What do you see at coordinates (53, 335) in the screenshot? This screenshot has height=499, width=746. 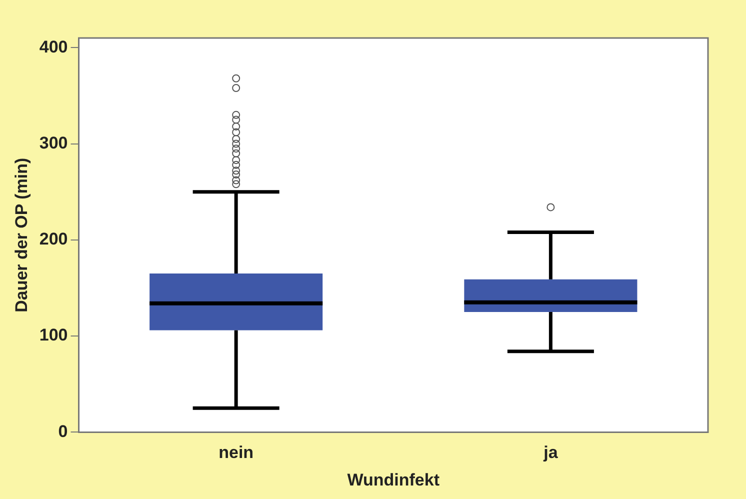 I see `y-tick-label: 100` at bounding box center [53, 335].